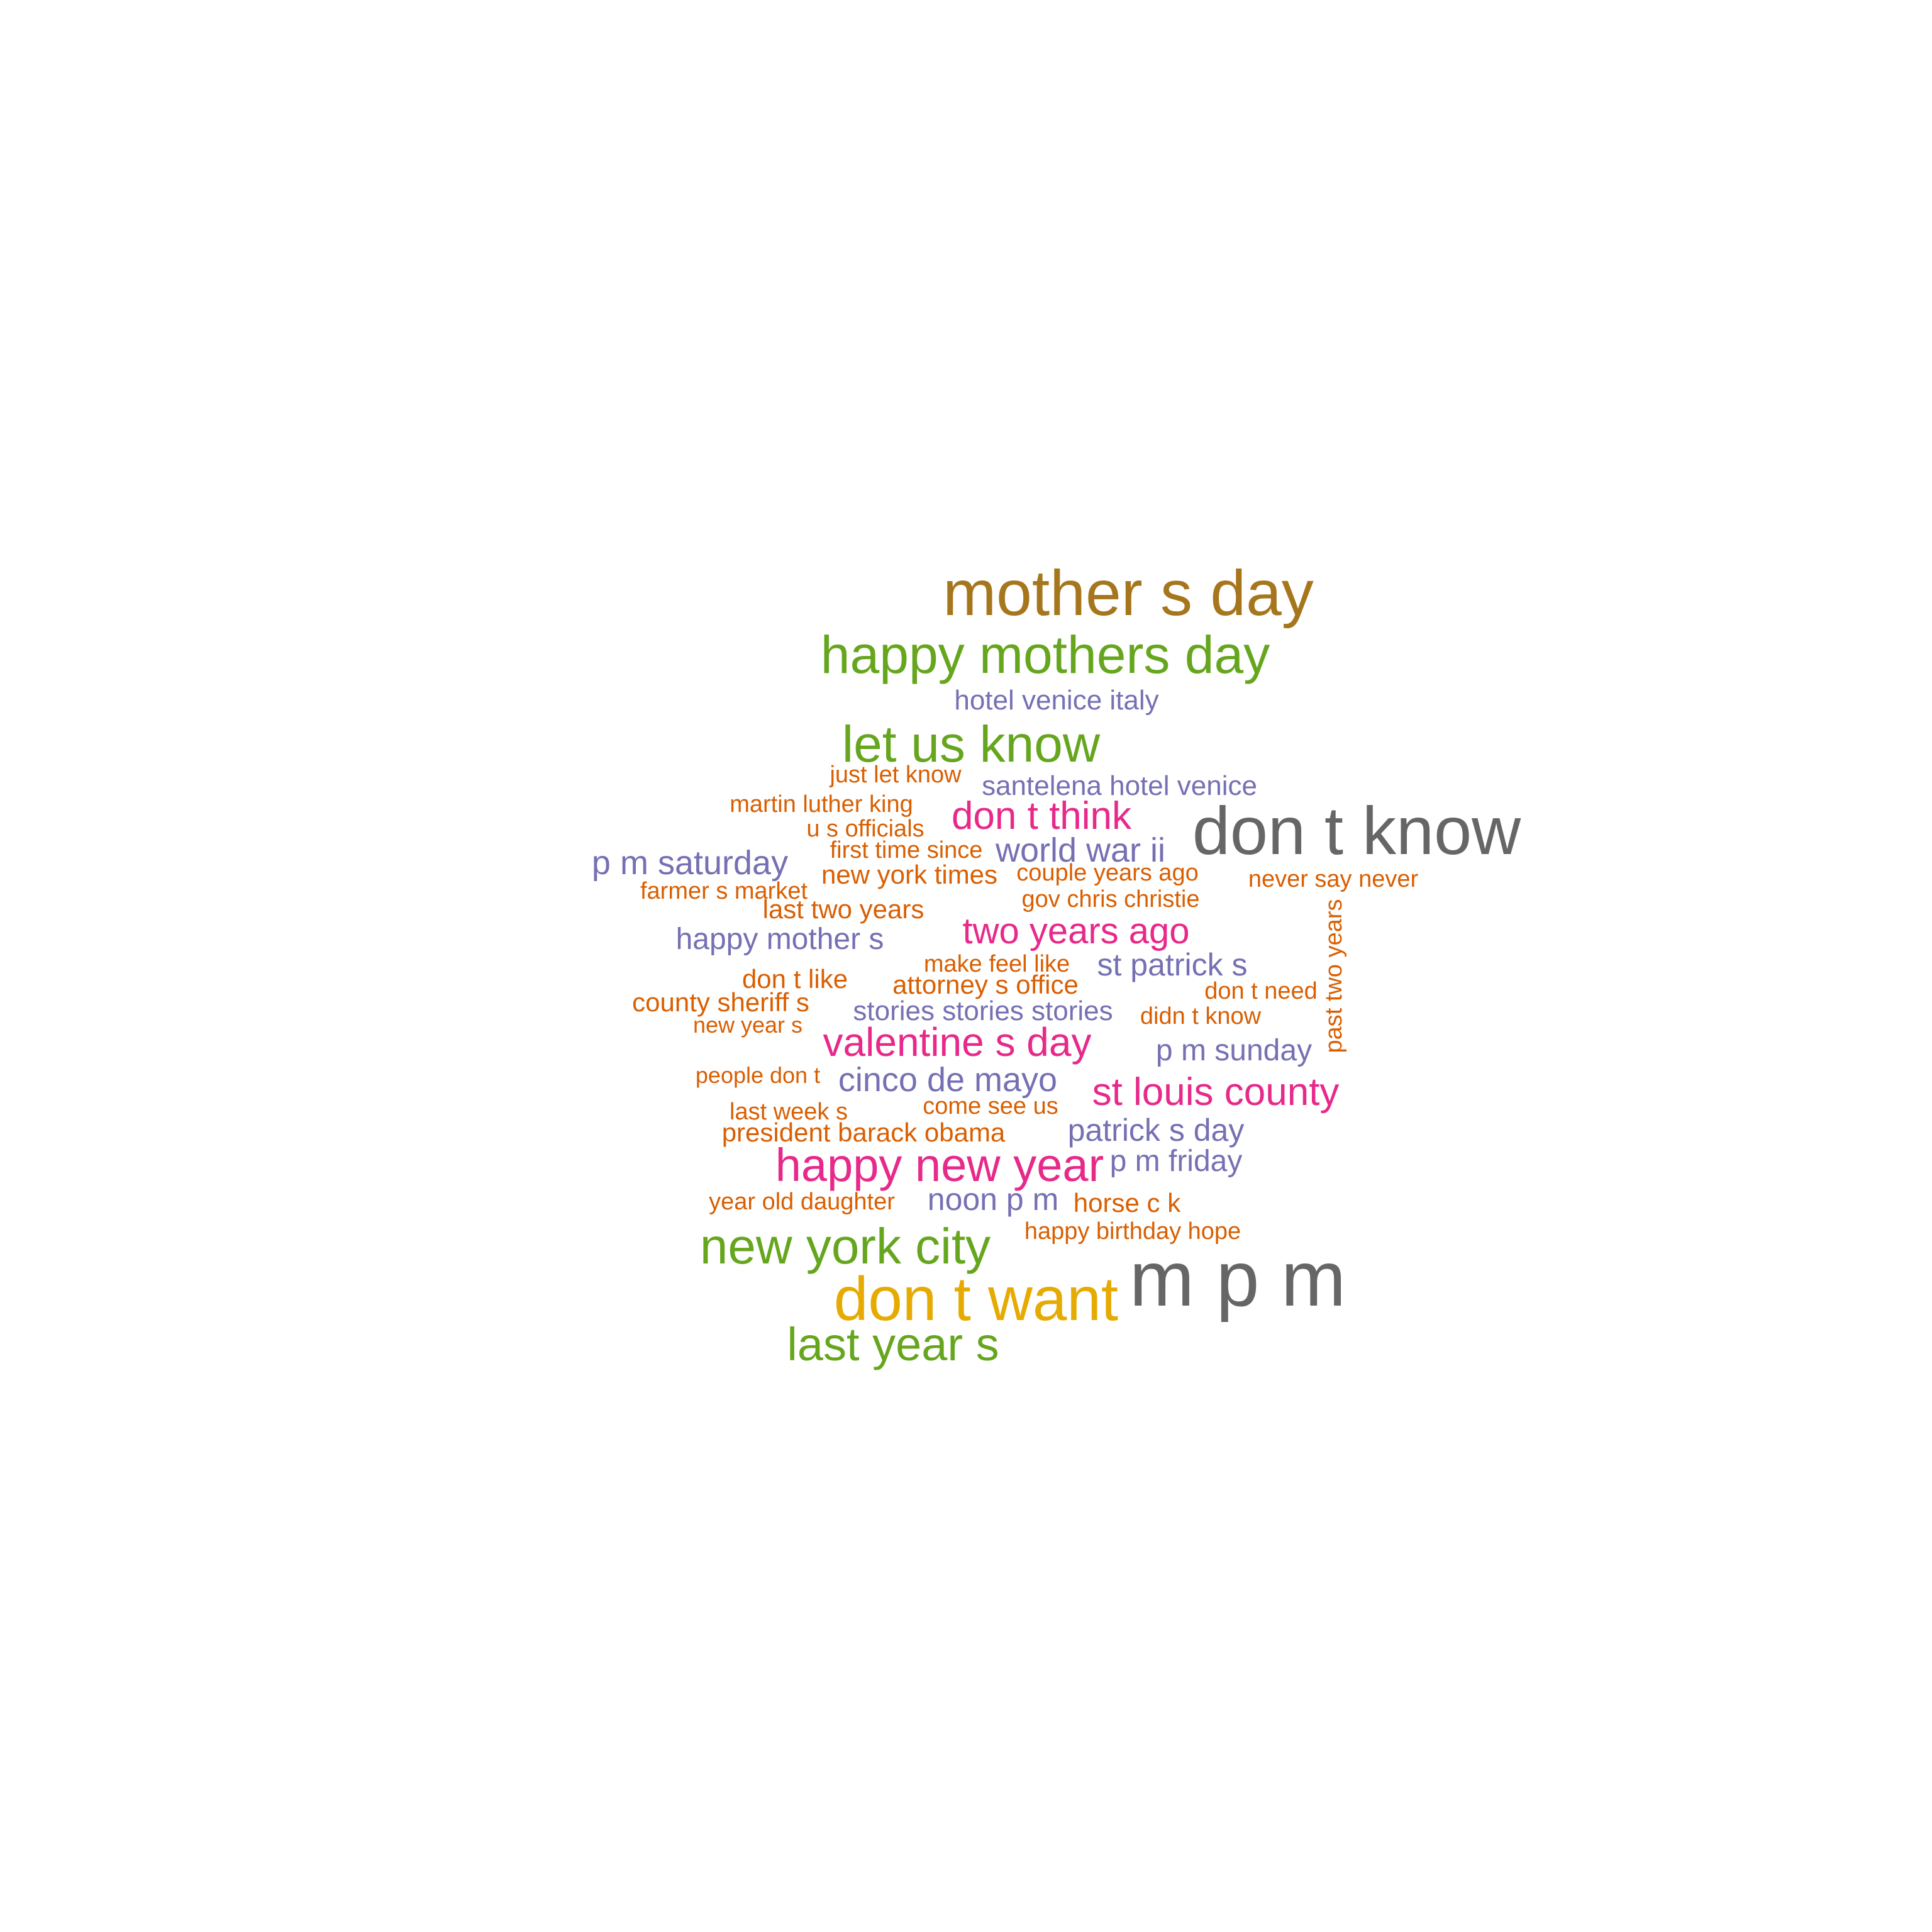 The width and height of the screenshot is (1932, 1932). Describe the element at coordinates (1056, 700) in the screenshot. I see `word-hotel-venice-italy: hotel venice italy` at that location.